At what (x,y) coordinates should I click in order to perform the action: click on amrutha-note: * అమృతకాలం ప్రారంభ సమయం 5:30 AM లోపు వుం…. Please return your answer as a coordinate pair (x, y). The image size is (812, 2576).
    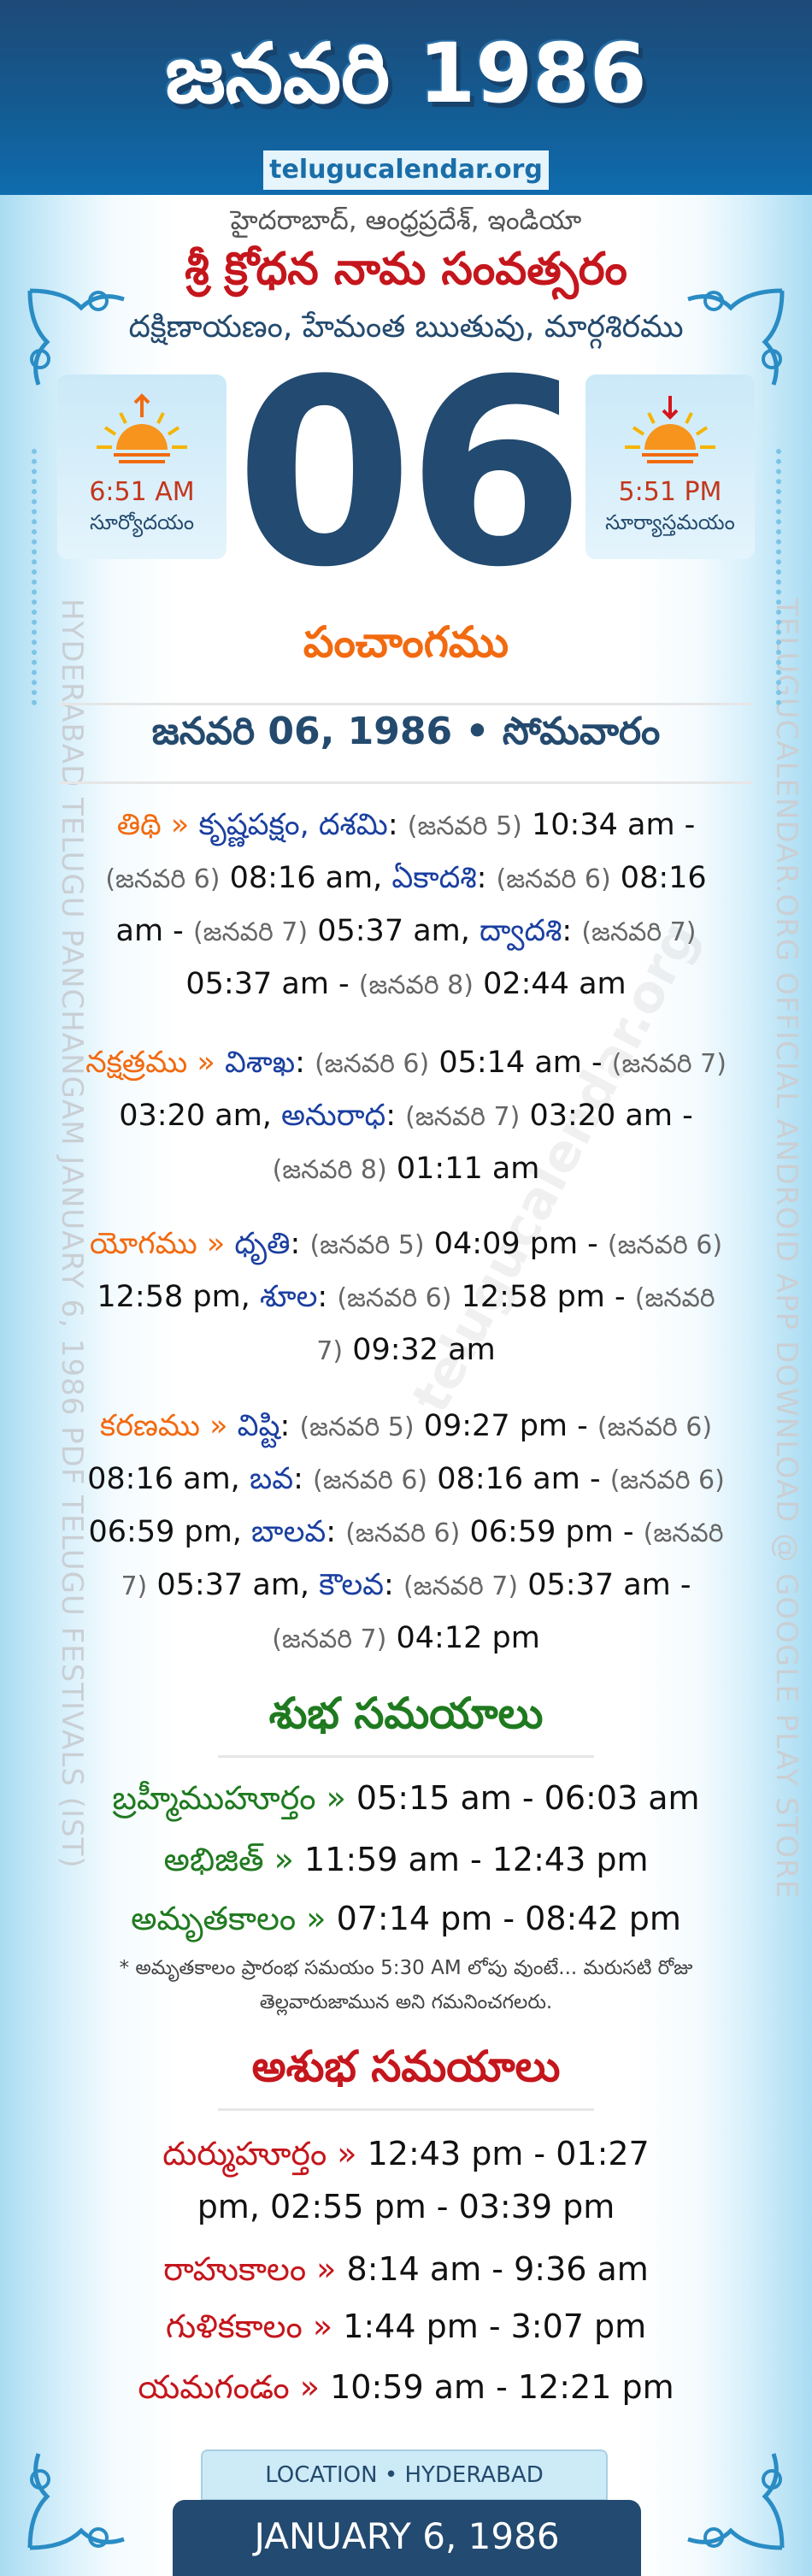
    Looking at the image, I should click on (406, 1985).